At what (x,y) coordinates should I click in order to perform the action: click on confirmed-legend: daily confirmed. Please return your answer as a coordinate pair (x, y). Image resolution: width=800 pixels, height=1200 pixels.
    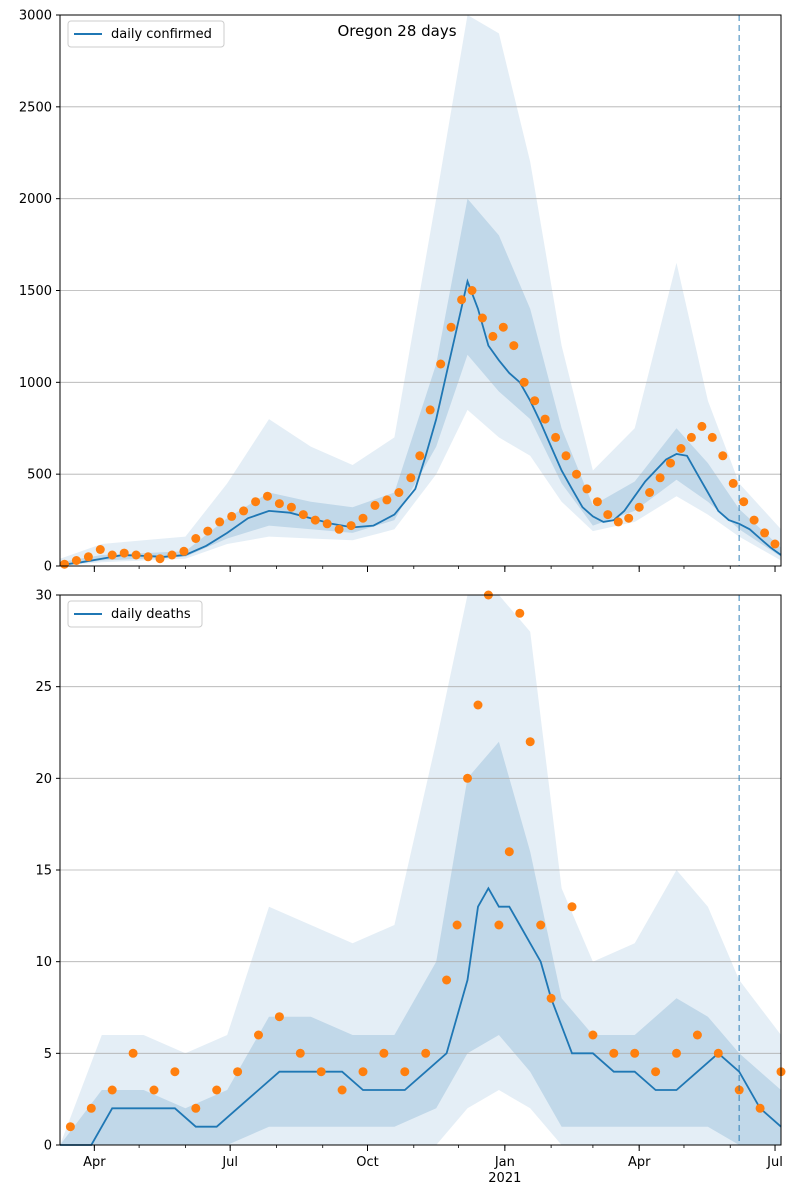
    Looking at the image, I should click on (146, 34).